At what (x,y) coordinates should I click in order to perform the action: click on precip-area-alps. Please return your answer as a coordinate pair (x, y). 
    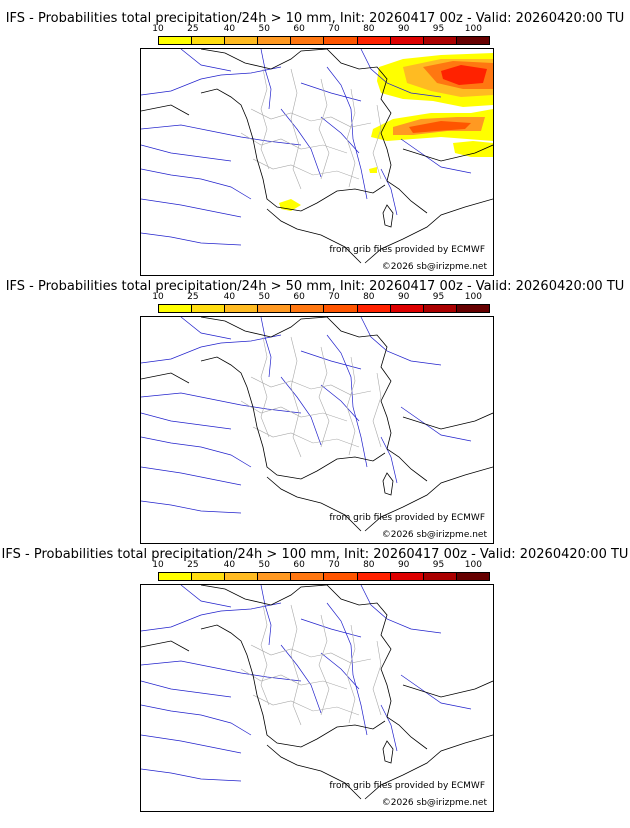
    Looking at the image, I should click on (440, 127).